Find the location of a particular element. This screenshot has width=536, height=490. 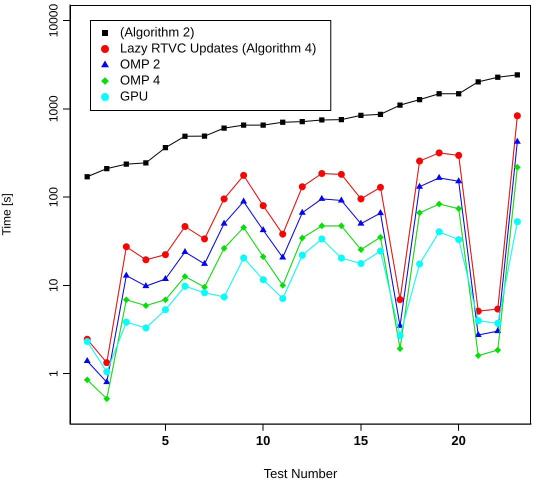

x-tick-label: 20 is located at coordinates (458, 440).